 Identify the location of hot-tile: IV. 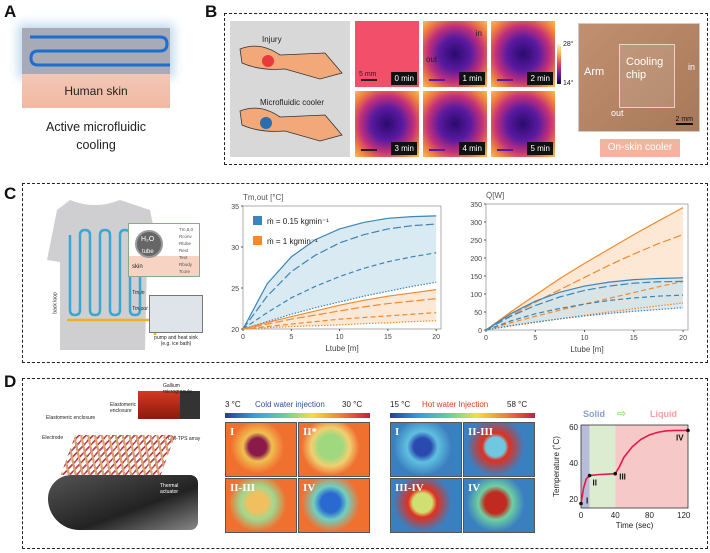
(499, 505).